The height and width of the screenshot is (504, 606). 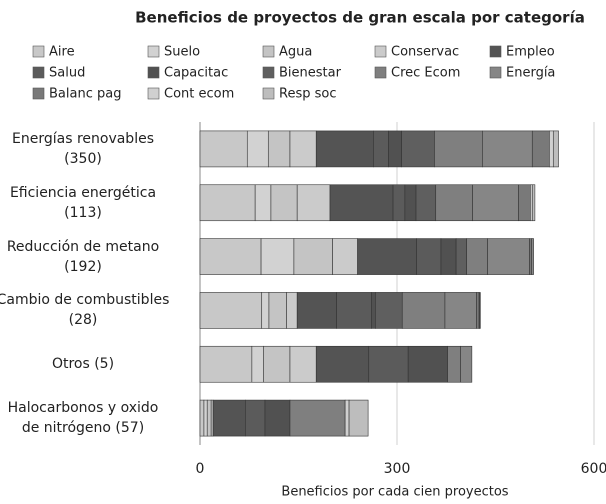 What do you see at coordinates (310, 73) in the screenshot?
I see `legend-label: Bienestar` at bounding box center [310, 73].